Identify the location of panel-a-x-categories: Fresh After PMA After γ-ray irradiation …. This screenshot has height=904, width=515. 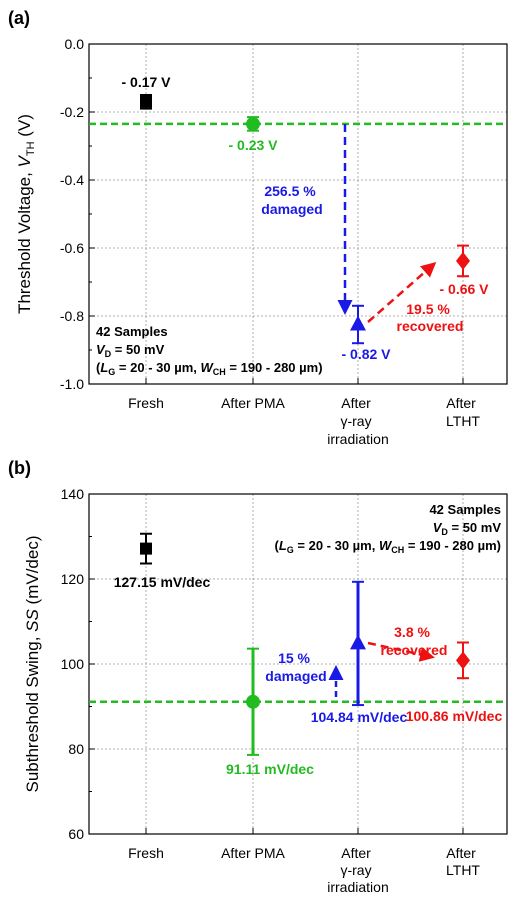
(304, 421).